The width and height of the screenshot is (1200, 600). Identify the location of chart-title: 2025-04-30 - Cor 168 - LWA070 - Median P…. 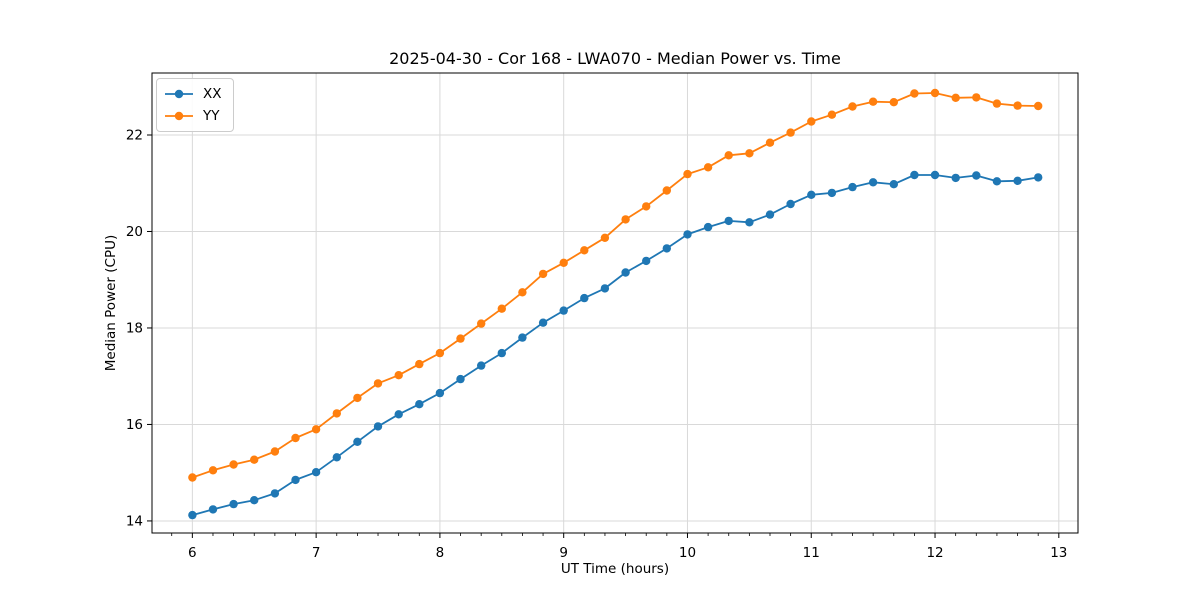
(615, 58).